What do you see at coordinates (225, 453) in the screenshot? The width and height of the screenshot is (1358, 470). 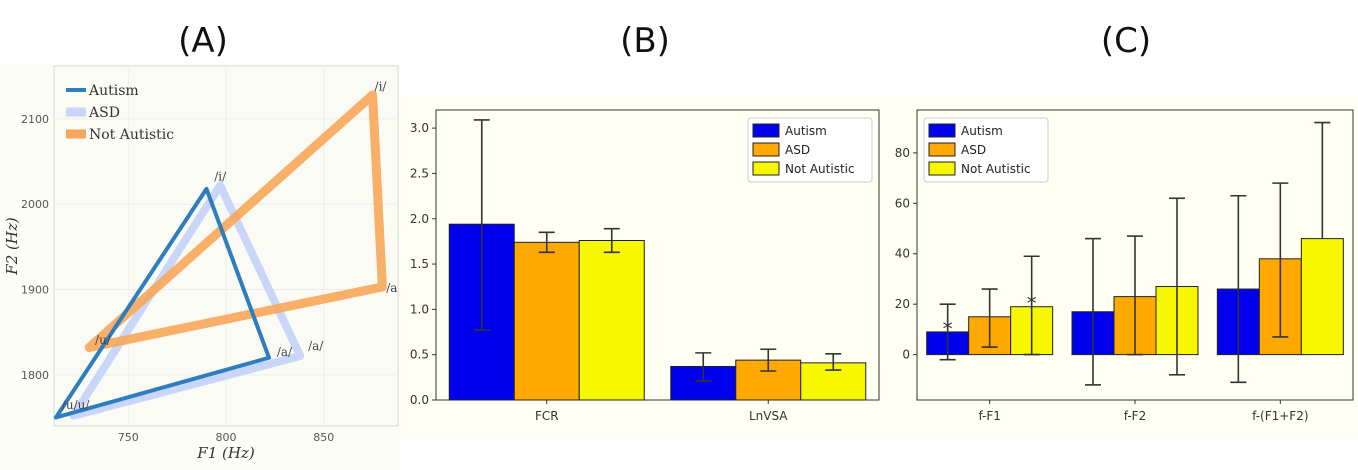 I see `panel-a-x-axis-label: F1 (Hz)` at bounding box center [225, 453].